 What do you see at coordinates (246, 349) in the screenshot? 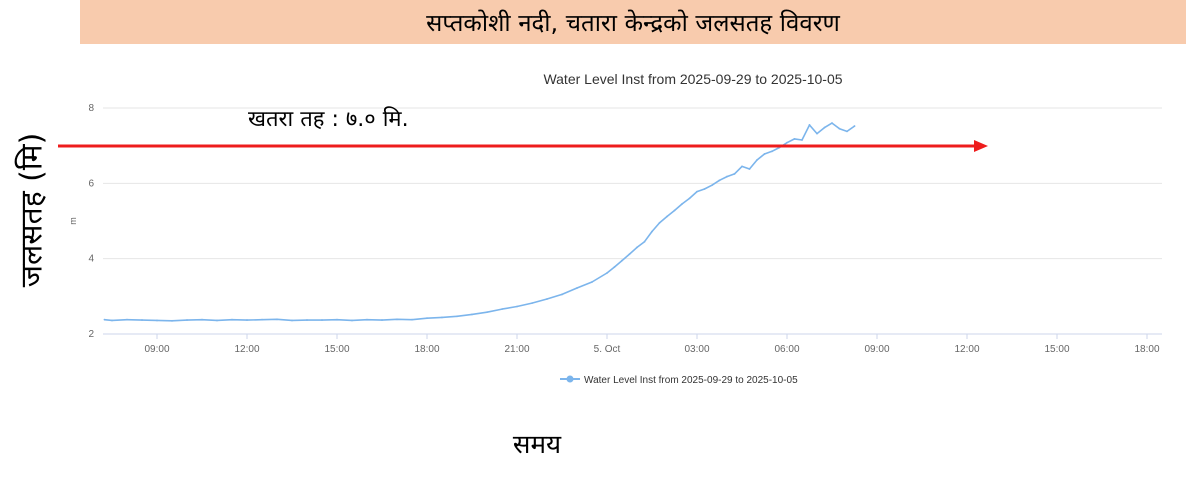
I see `x-tick-label-1: 12:00` at bounding box center [246, 349].